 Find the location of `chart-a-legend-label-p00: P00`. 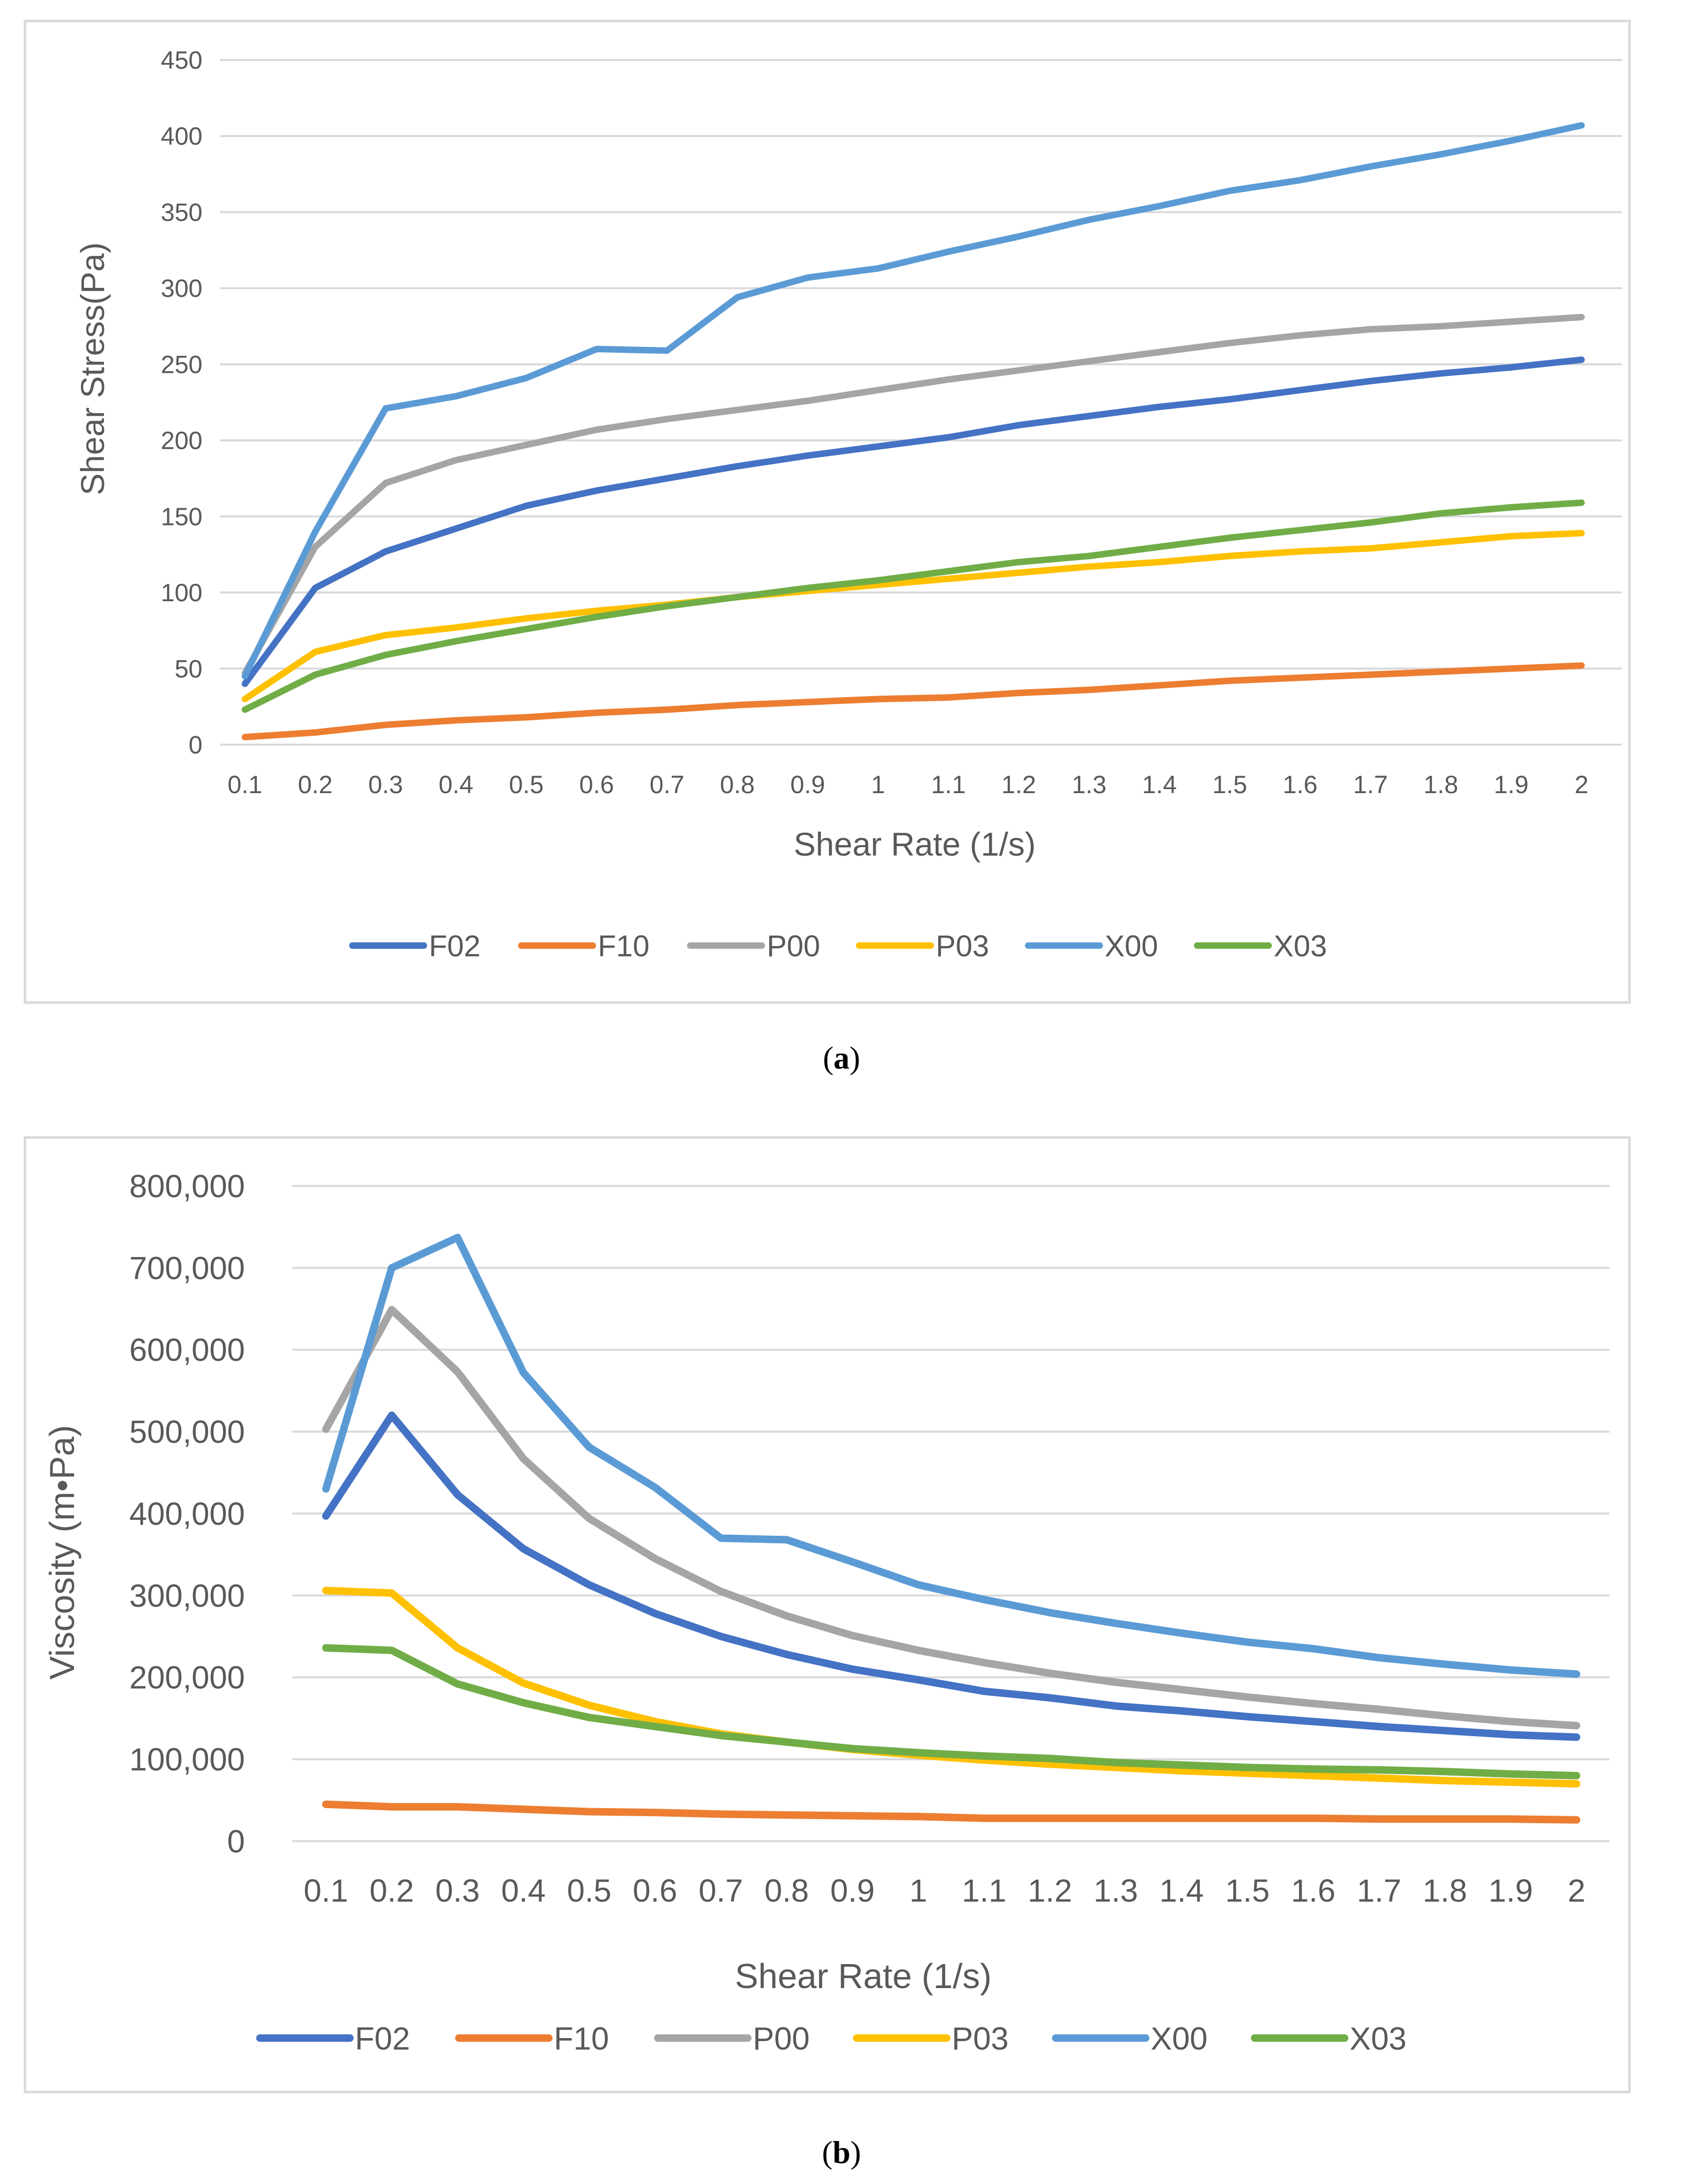

chart-a-legend-label-p00: P00 is located at coordinates (794, 946).